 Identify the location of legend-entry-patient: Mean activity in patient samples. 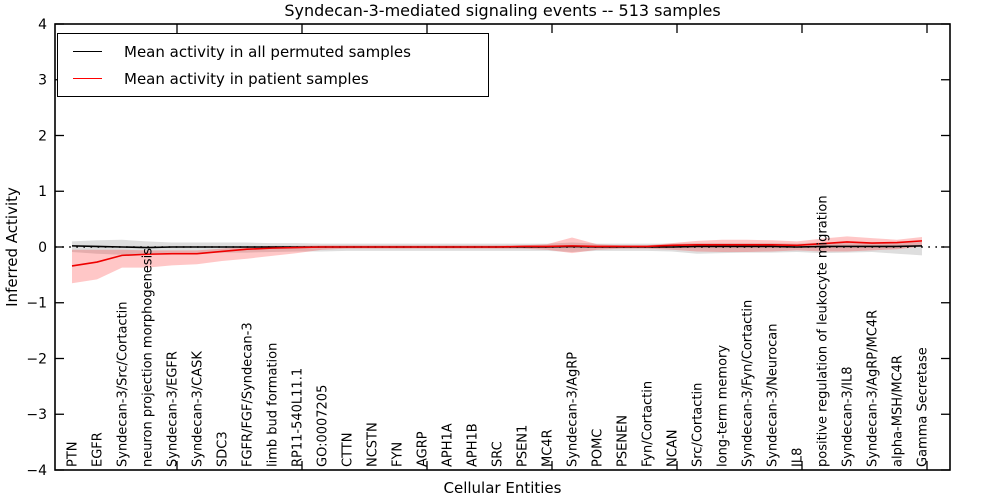
(273, 79).